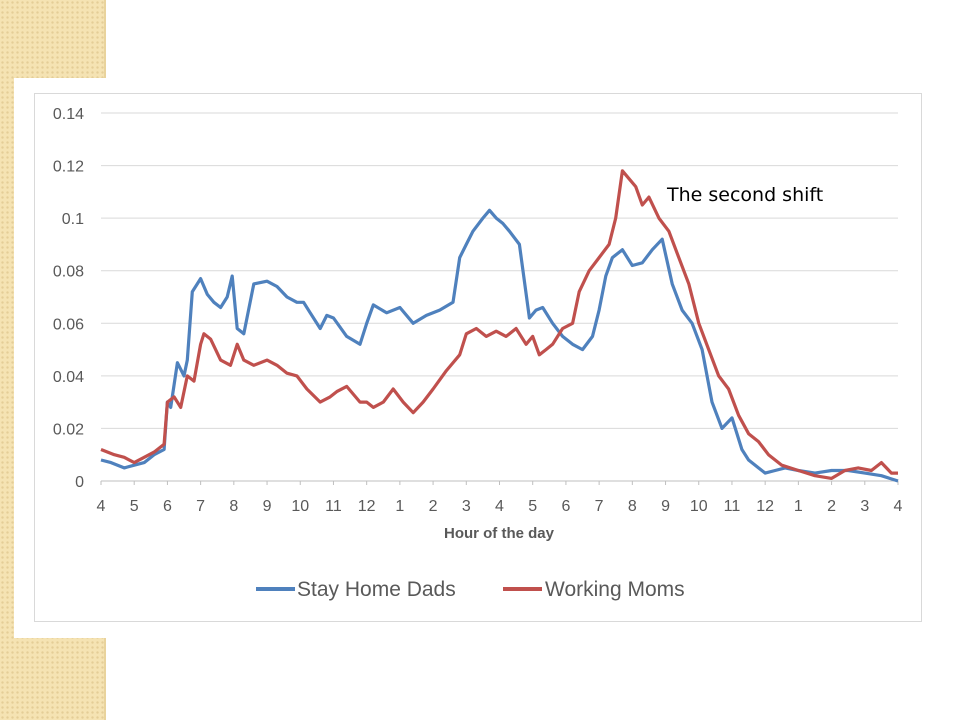 The height and width of the screenshot is (720, 960). I want to click on x-axis-ticks: 4 5 6 7 8 9 10 11 12 1 2 3 4 5 6 7 8 9 10 11 12 1 2 3 4, so click(500, 498).